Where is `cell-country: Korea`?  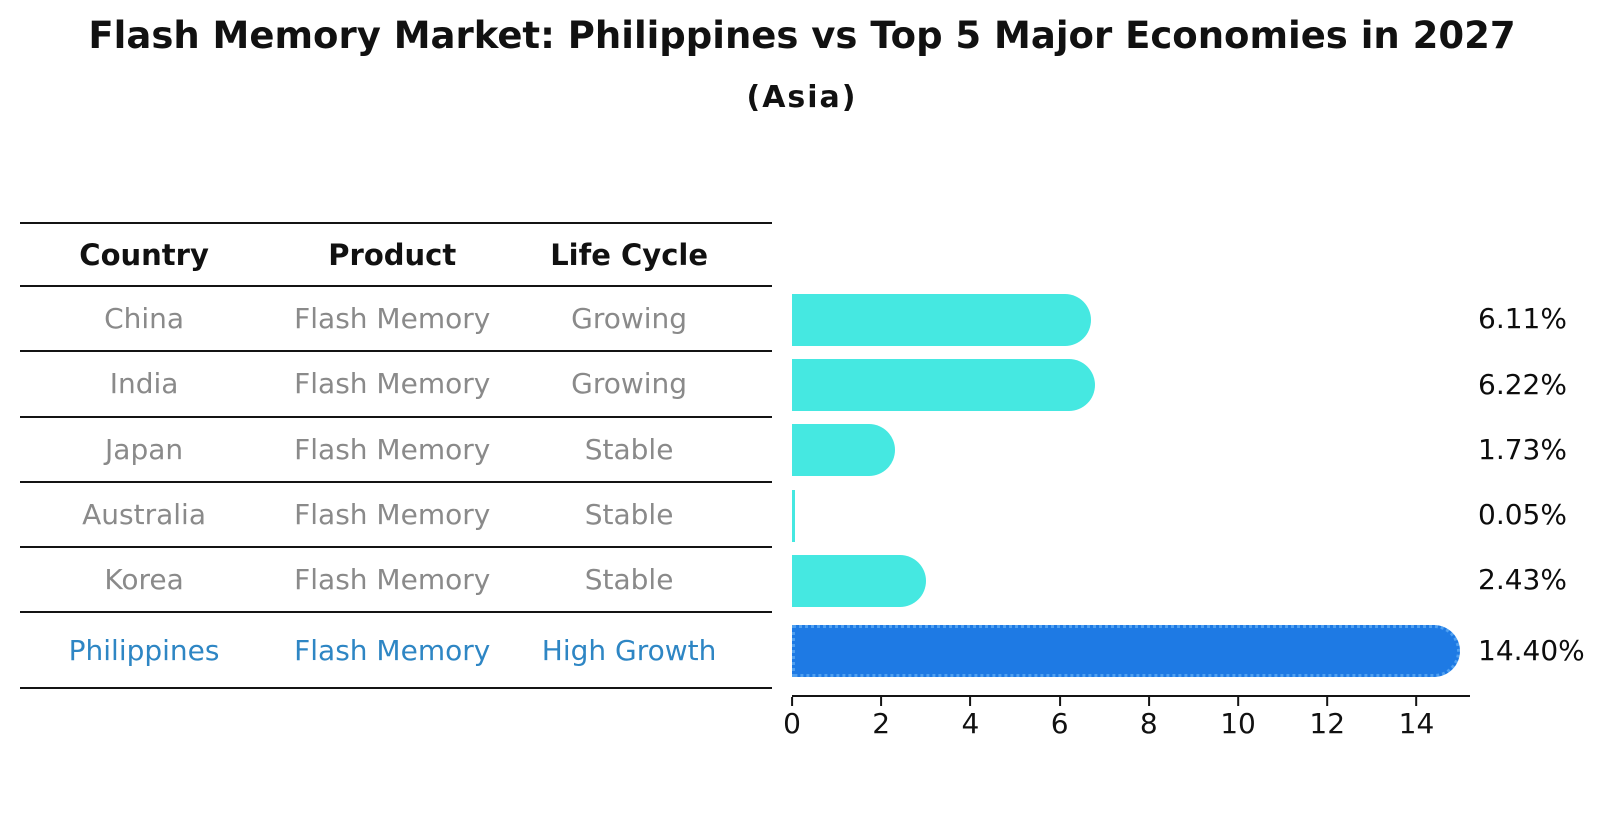
cell-country: Korea is located at coordinates (144, 580).